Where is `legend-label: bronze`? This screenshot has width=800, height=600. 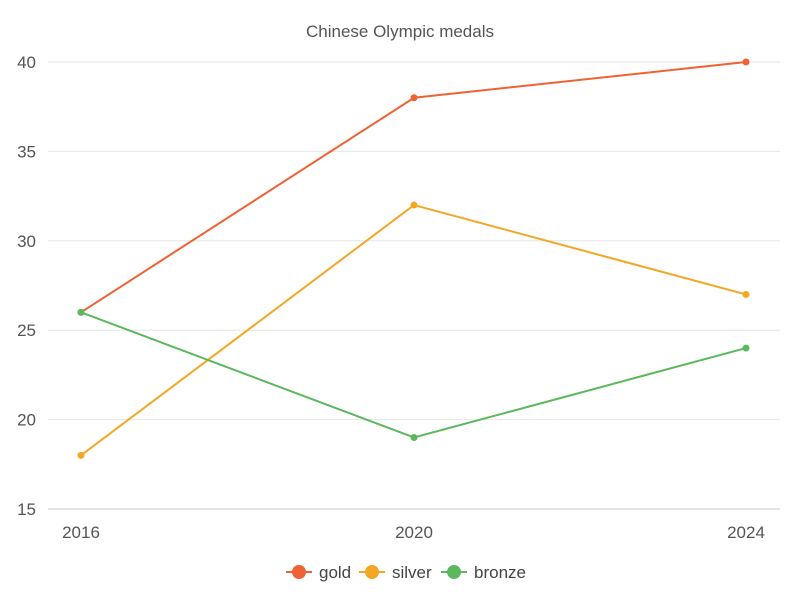 legend-label: bronze is located at coordinates (500, 572).